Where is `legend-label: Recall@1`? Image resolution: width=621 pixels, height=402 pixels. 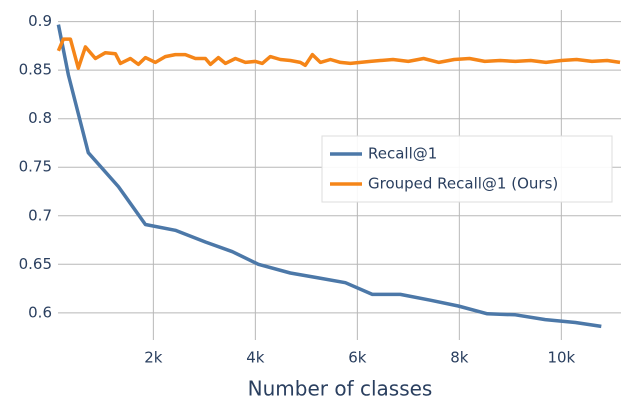
legend-label: Recall@1 is located at coordinates (402, 154).